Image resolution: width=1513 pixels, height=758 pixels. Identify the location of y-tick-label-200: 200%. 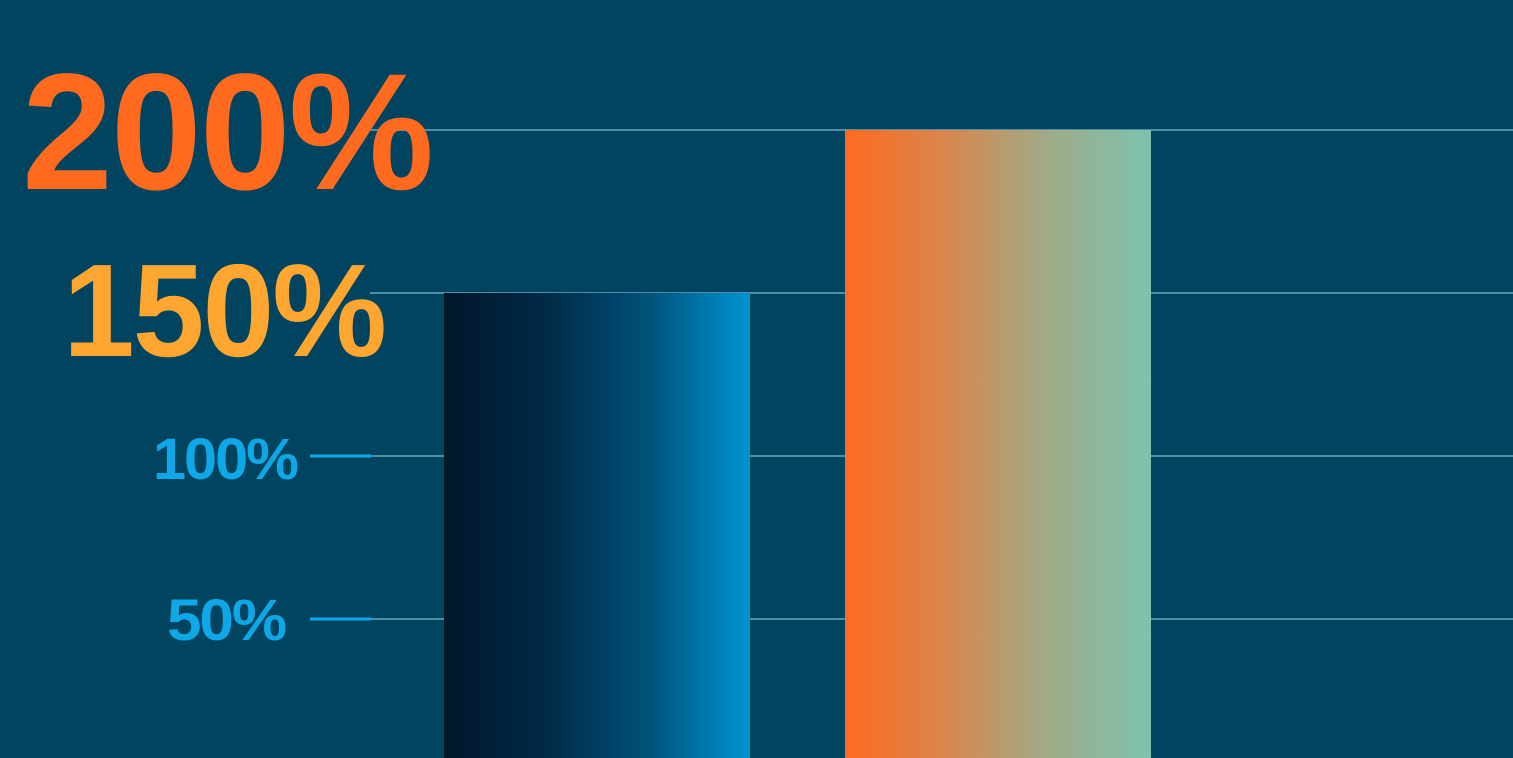
(227, 132).